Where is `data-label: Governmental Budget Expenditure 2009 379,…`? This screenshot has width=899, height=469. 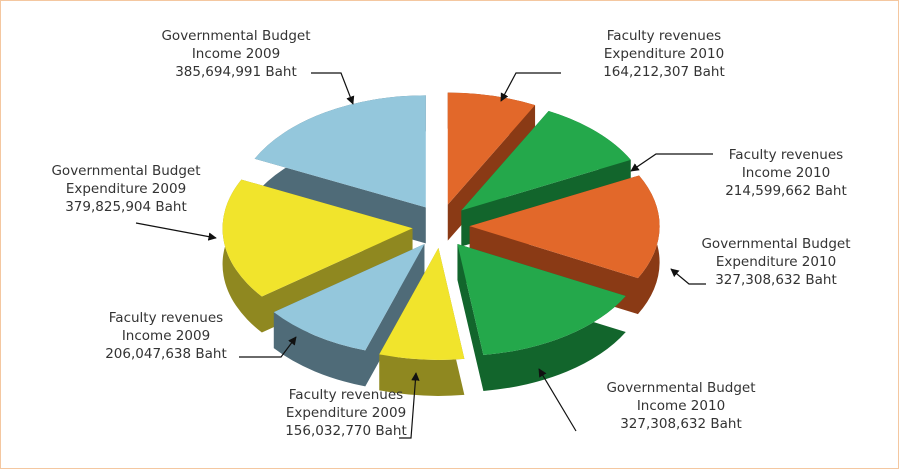 data-label: Governmental Budget Expenditure 2009 379,… is located at coordinates (126, 189).